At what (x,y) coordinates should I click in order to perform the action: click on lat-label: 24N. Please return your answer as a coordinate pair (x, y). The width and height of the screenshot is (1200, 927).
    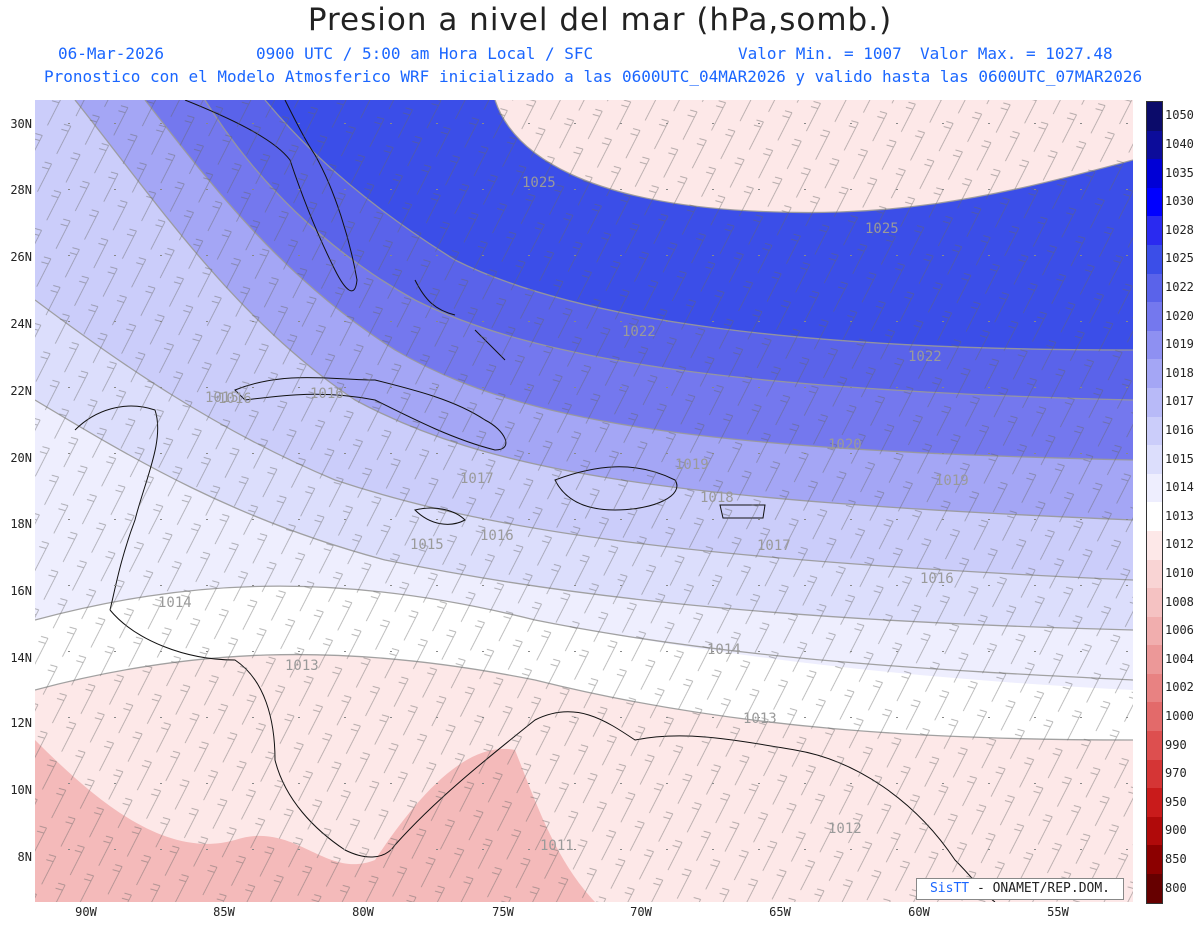
    Looking at the image, I should click on (21, 324).